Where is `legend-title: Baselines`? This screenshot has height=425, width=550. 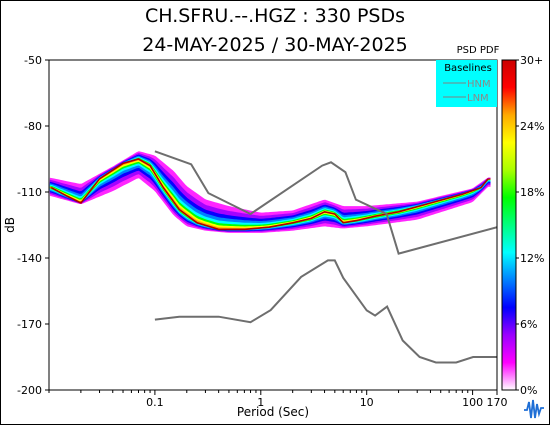
legend-title: Baselines is located at coordinates (468, 68).